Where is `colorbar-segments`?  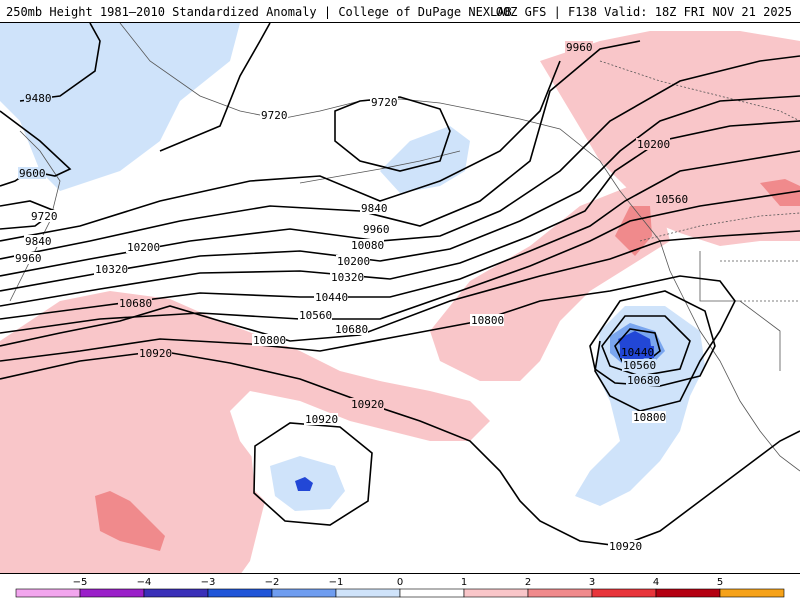 colorbar-segments is located at coordinates (400, 593).